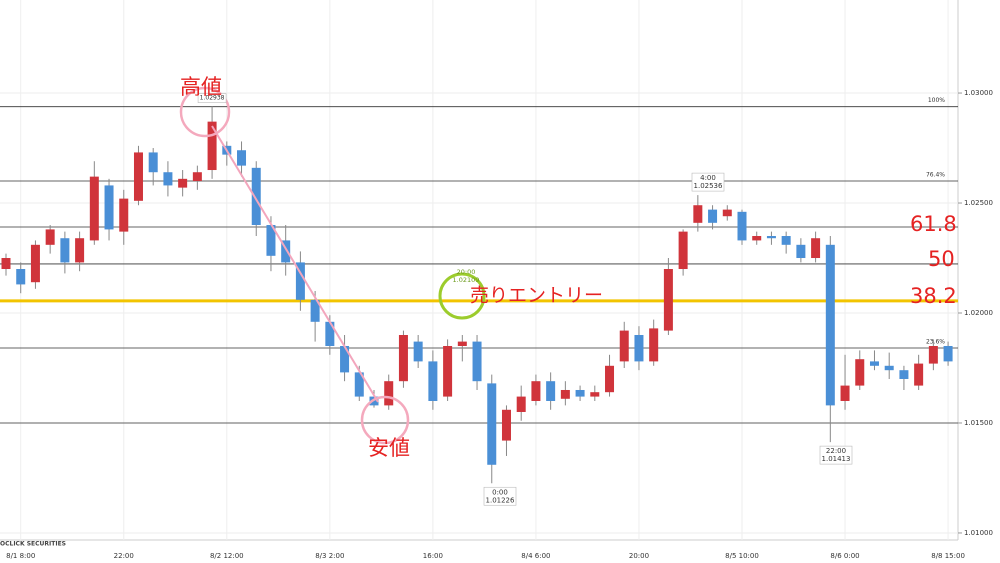 The width and height of the screenshot is (1000, 563). Describe the element at coordinates (935, 175) in the screenshot. I see `fib-label: 76.4%` at that location.